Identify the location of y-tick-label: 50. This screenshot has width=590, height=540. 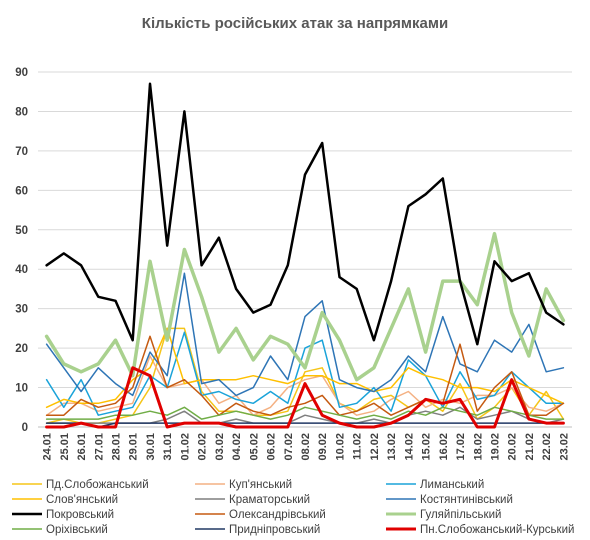
(21, 231).